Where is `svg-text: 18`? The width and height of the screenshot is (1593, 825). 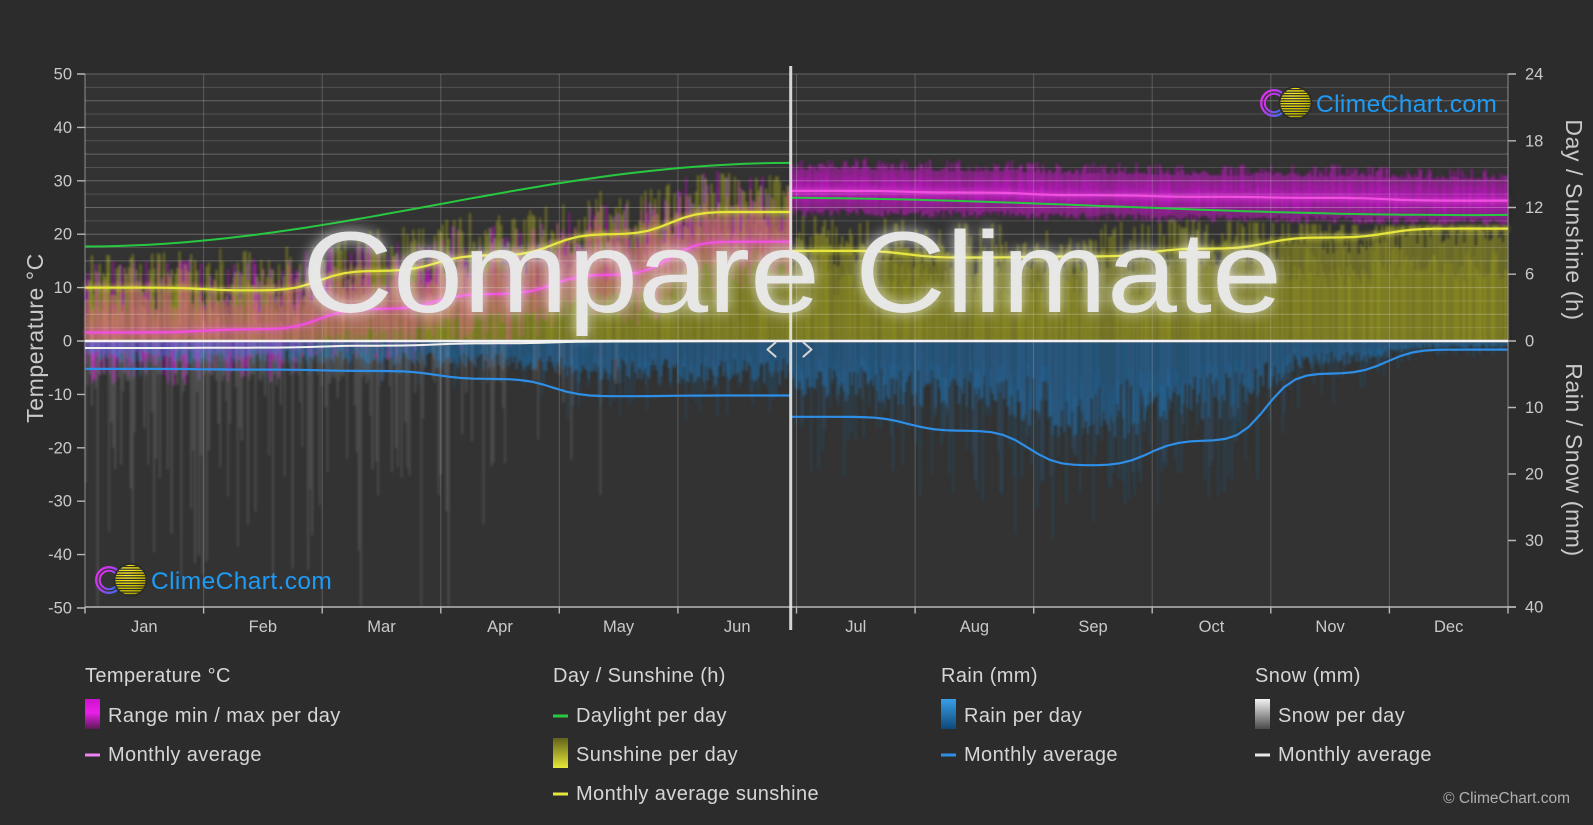 svg-text: 18 is located at coordinates (1534, 141).